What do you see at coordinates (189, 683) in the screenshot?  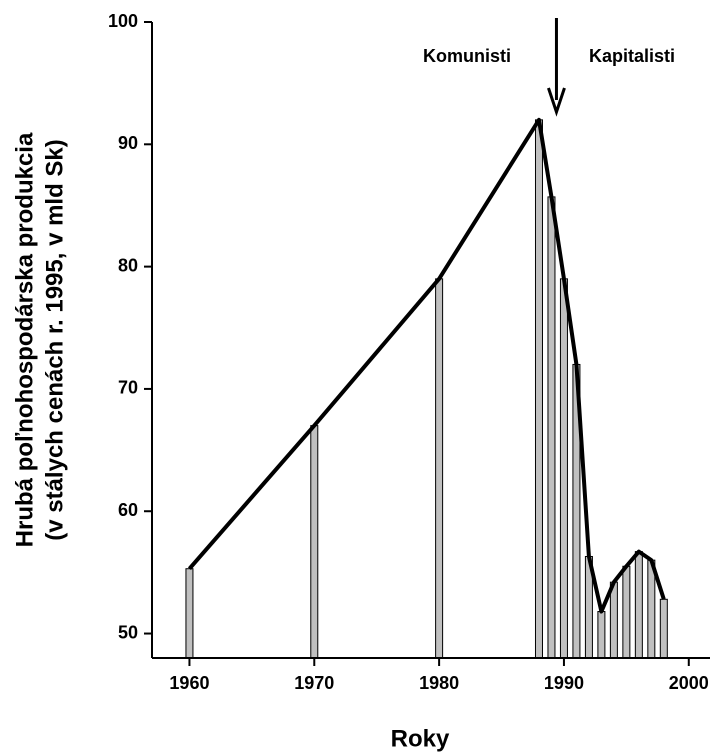 I see `x-tick-label: 1960` at bounding box center [189, 683].